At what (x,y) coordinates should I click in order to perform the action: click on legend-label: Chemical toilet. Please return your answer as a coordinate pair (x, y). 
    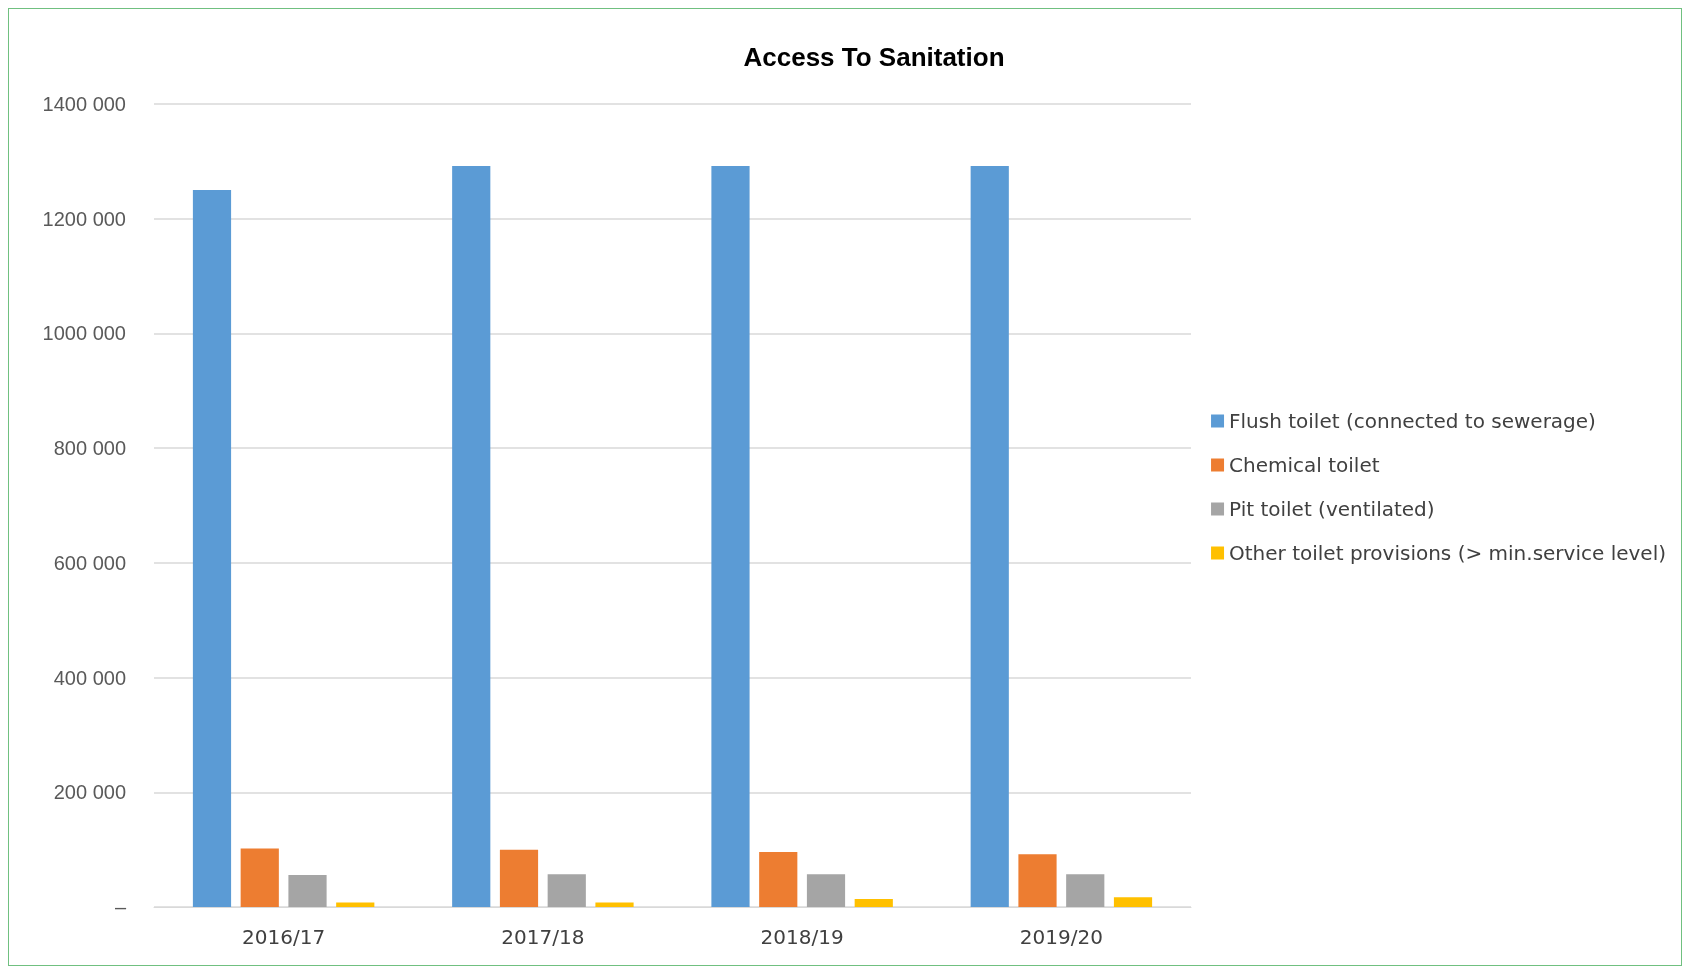
    Looking at the image, I should click on (1304, 465).